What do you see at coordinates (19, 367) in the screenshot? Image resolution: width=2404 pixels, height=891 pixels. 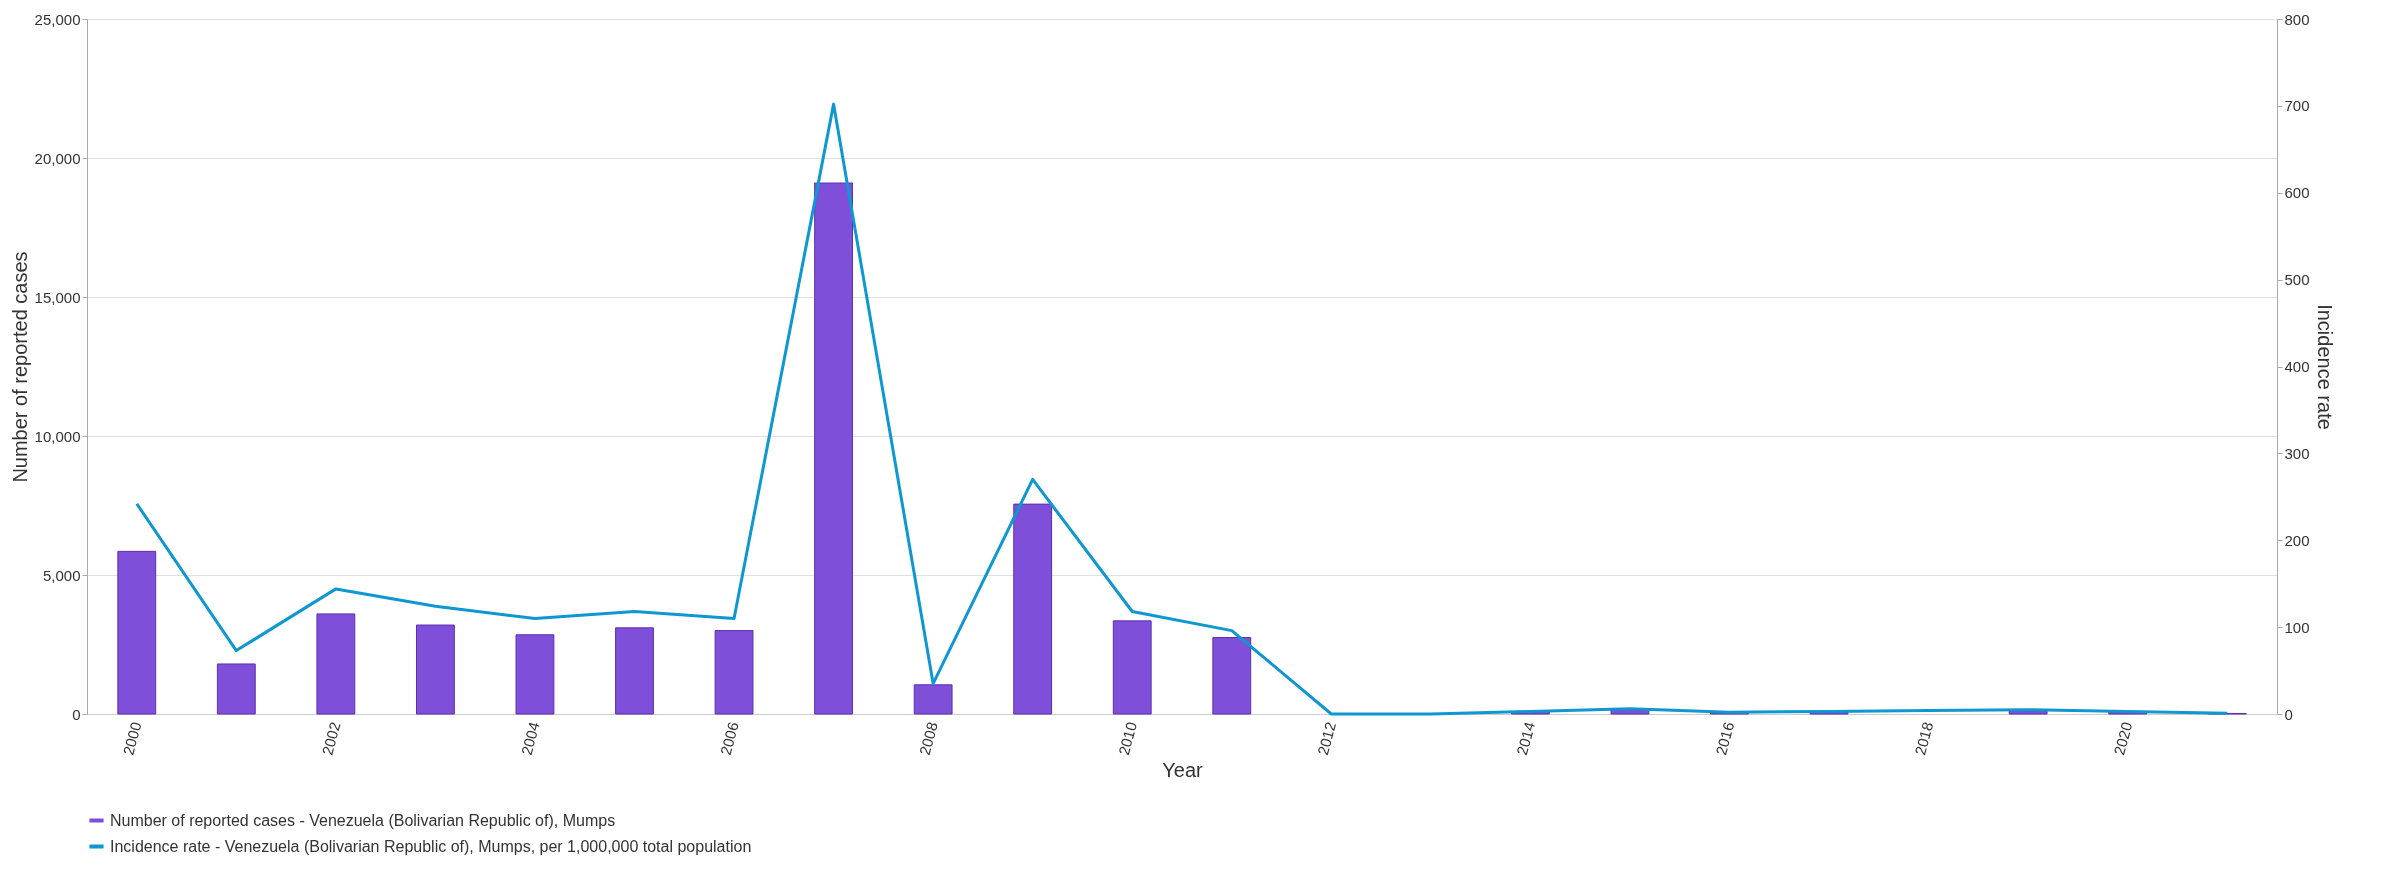 I see `y-axis-title: Number of reported cases` at bounding box center [19, 367].